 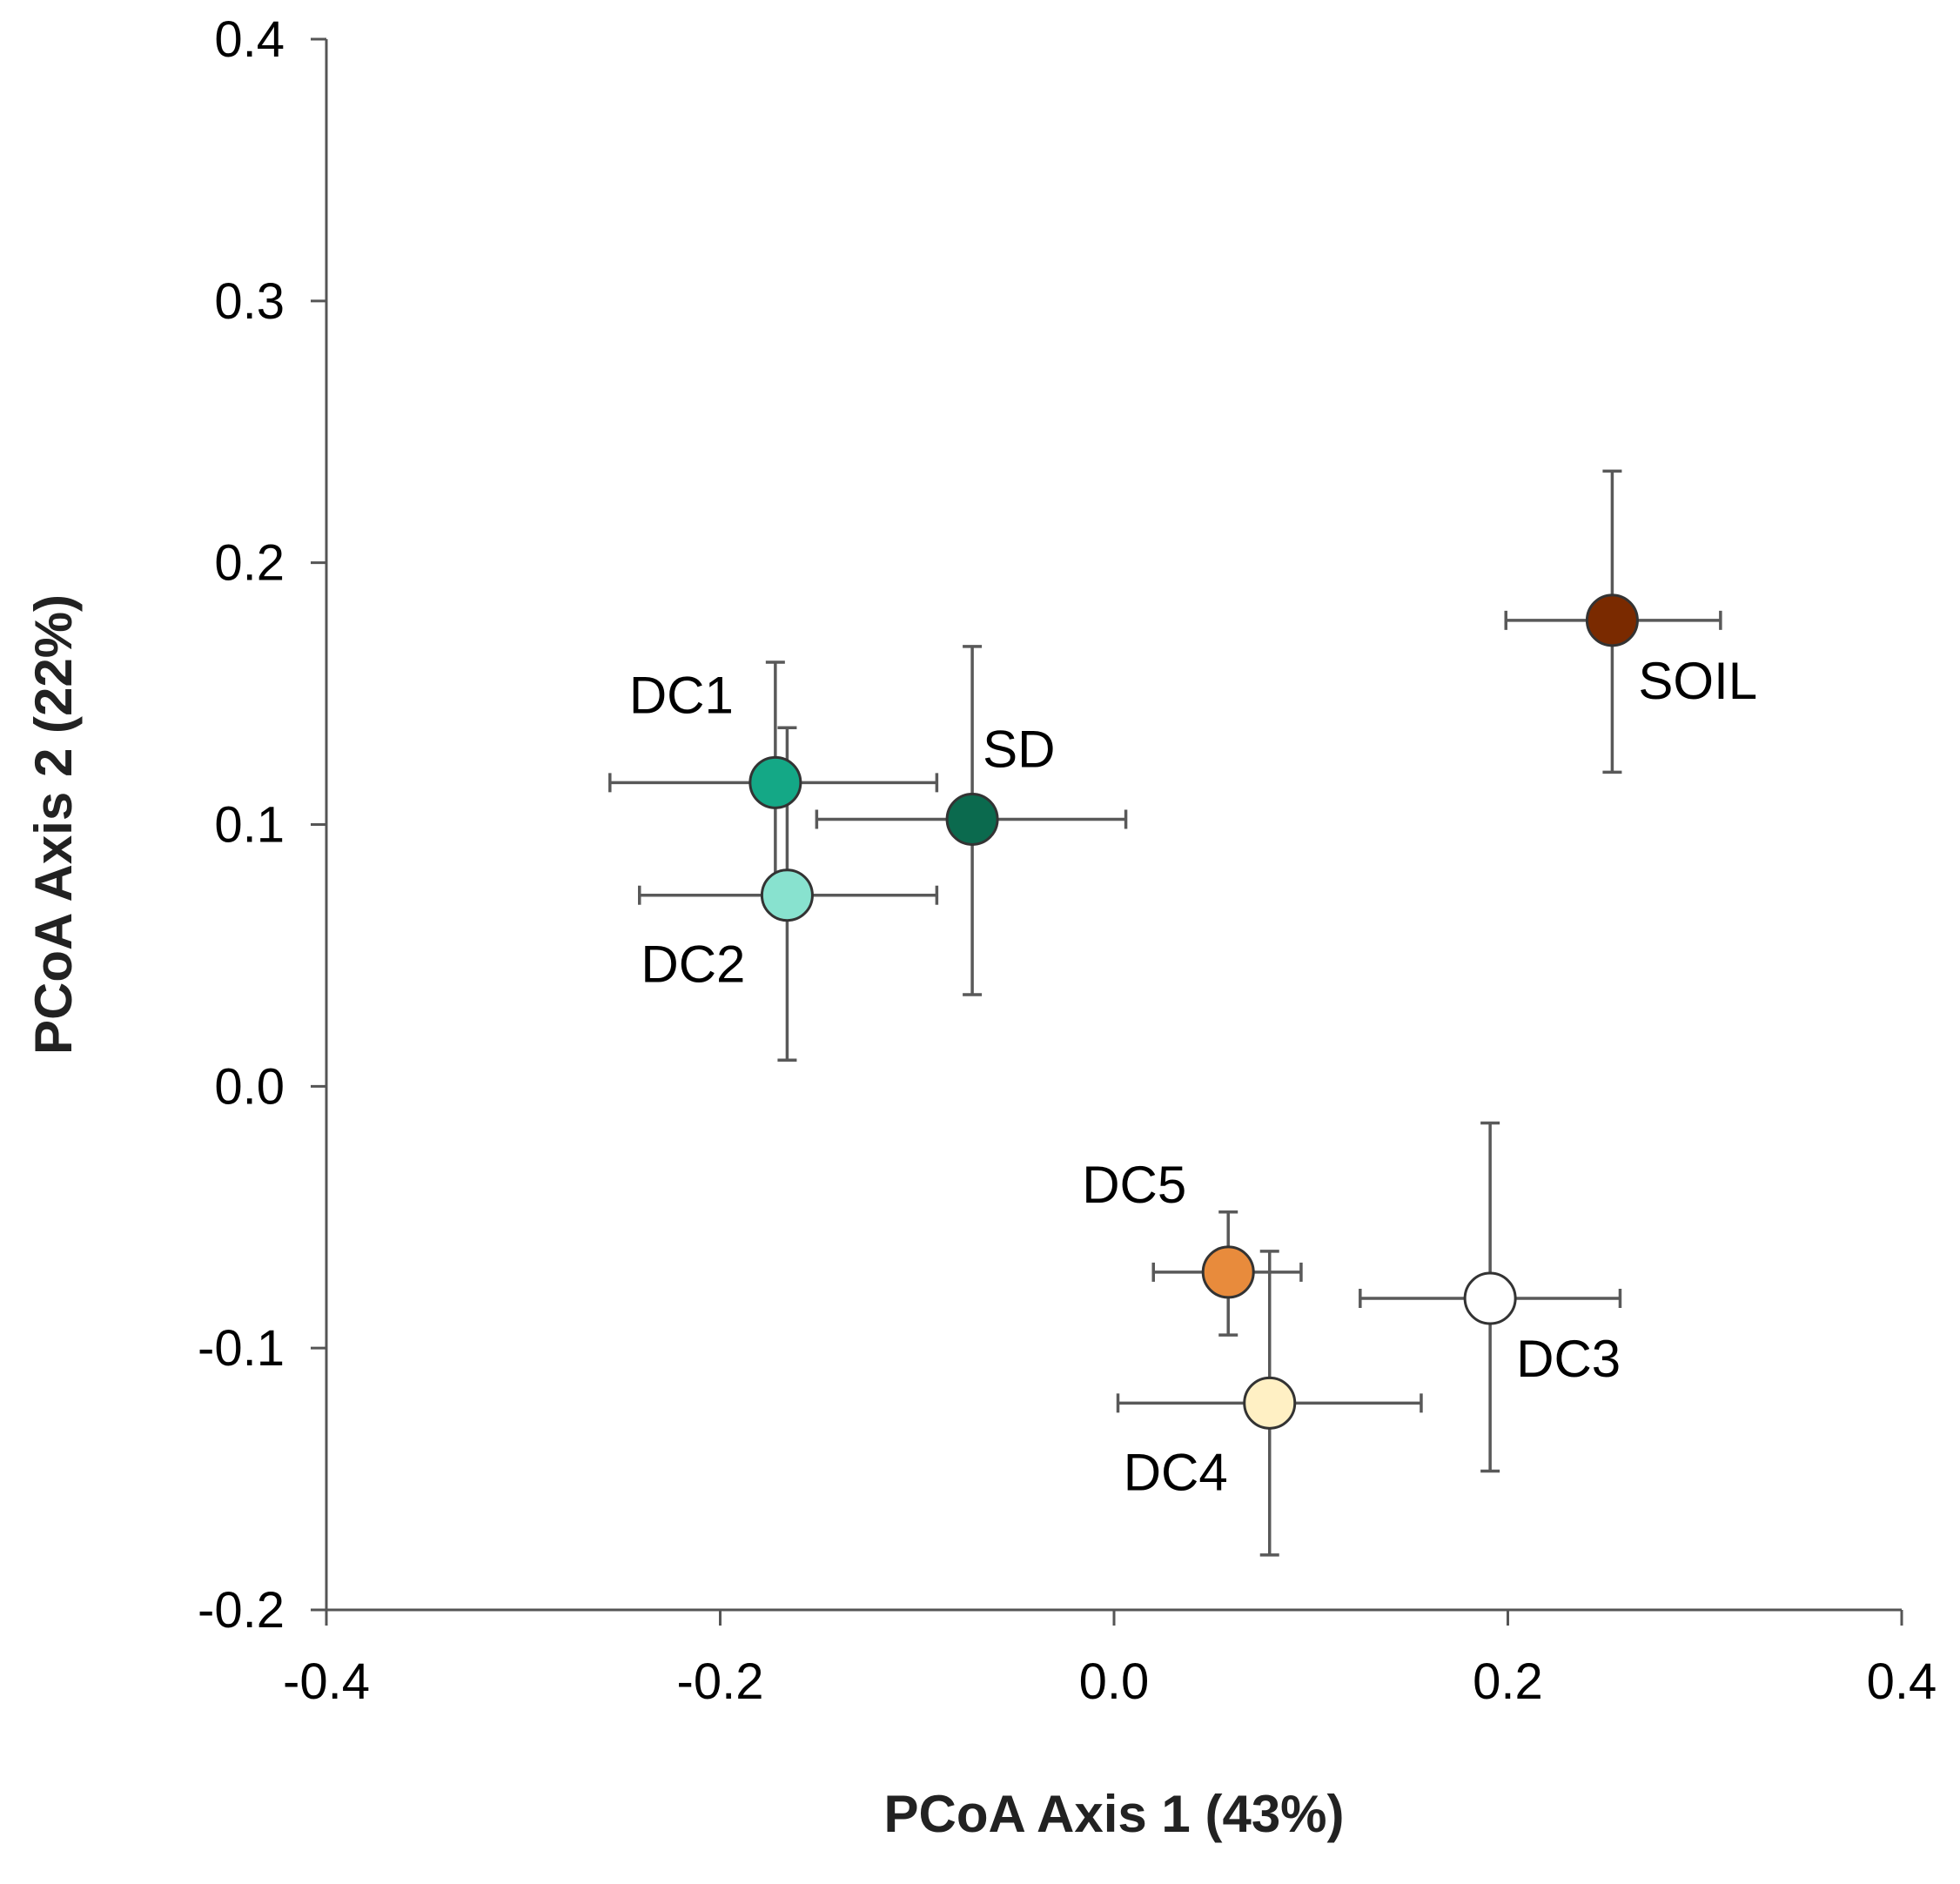 What do you see at coordinates (242, 1610) in the screenshot?
I see `y-tick-label: -0.2` at bounding box center [242, 1610].